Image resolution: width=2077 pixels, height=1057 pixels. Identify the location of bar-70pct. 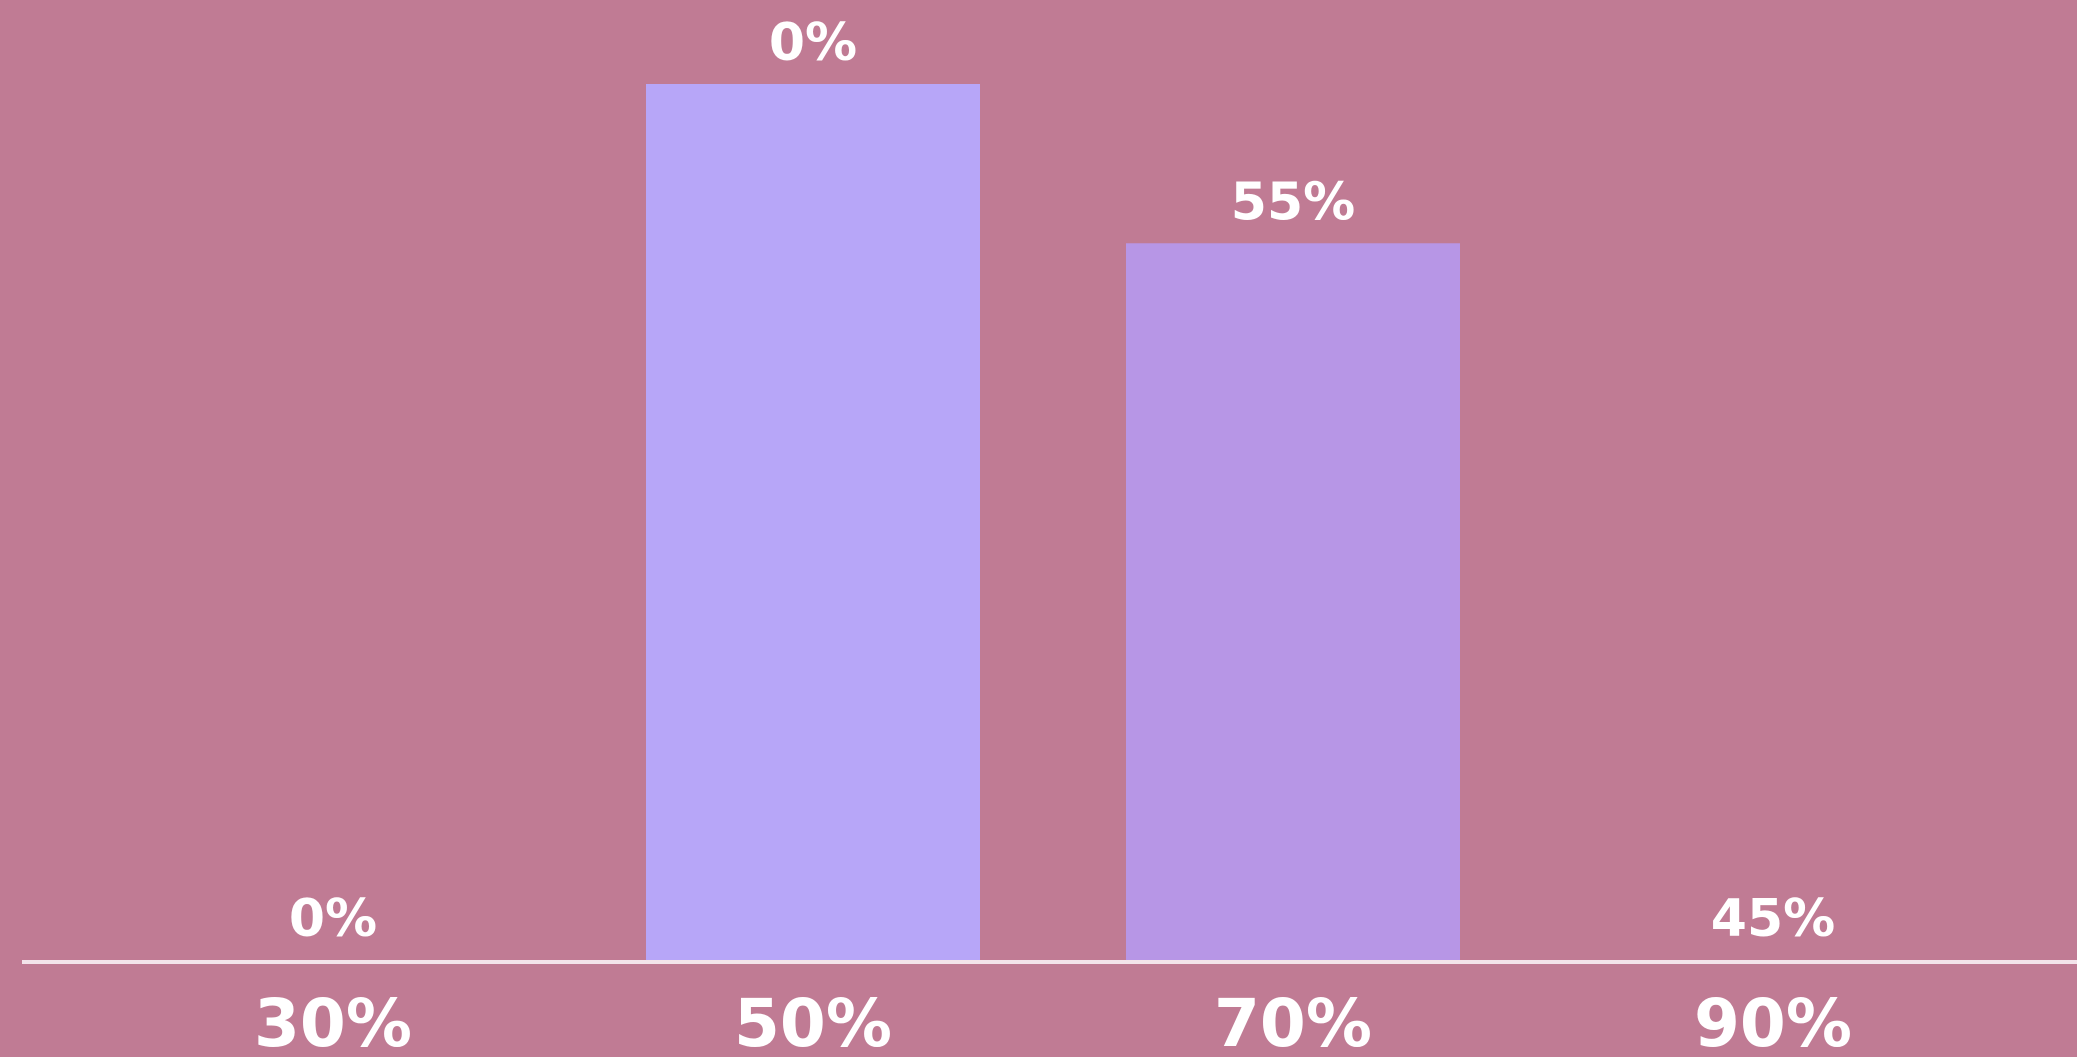
(1293, 602).